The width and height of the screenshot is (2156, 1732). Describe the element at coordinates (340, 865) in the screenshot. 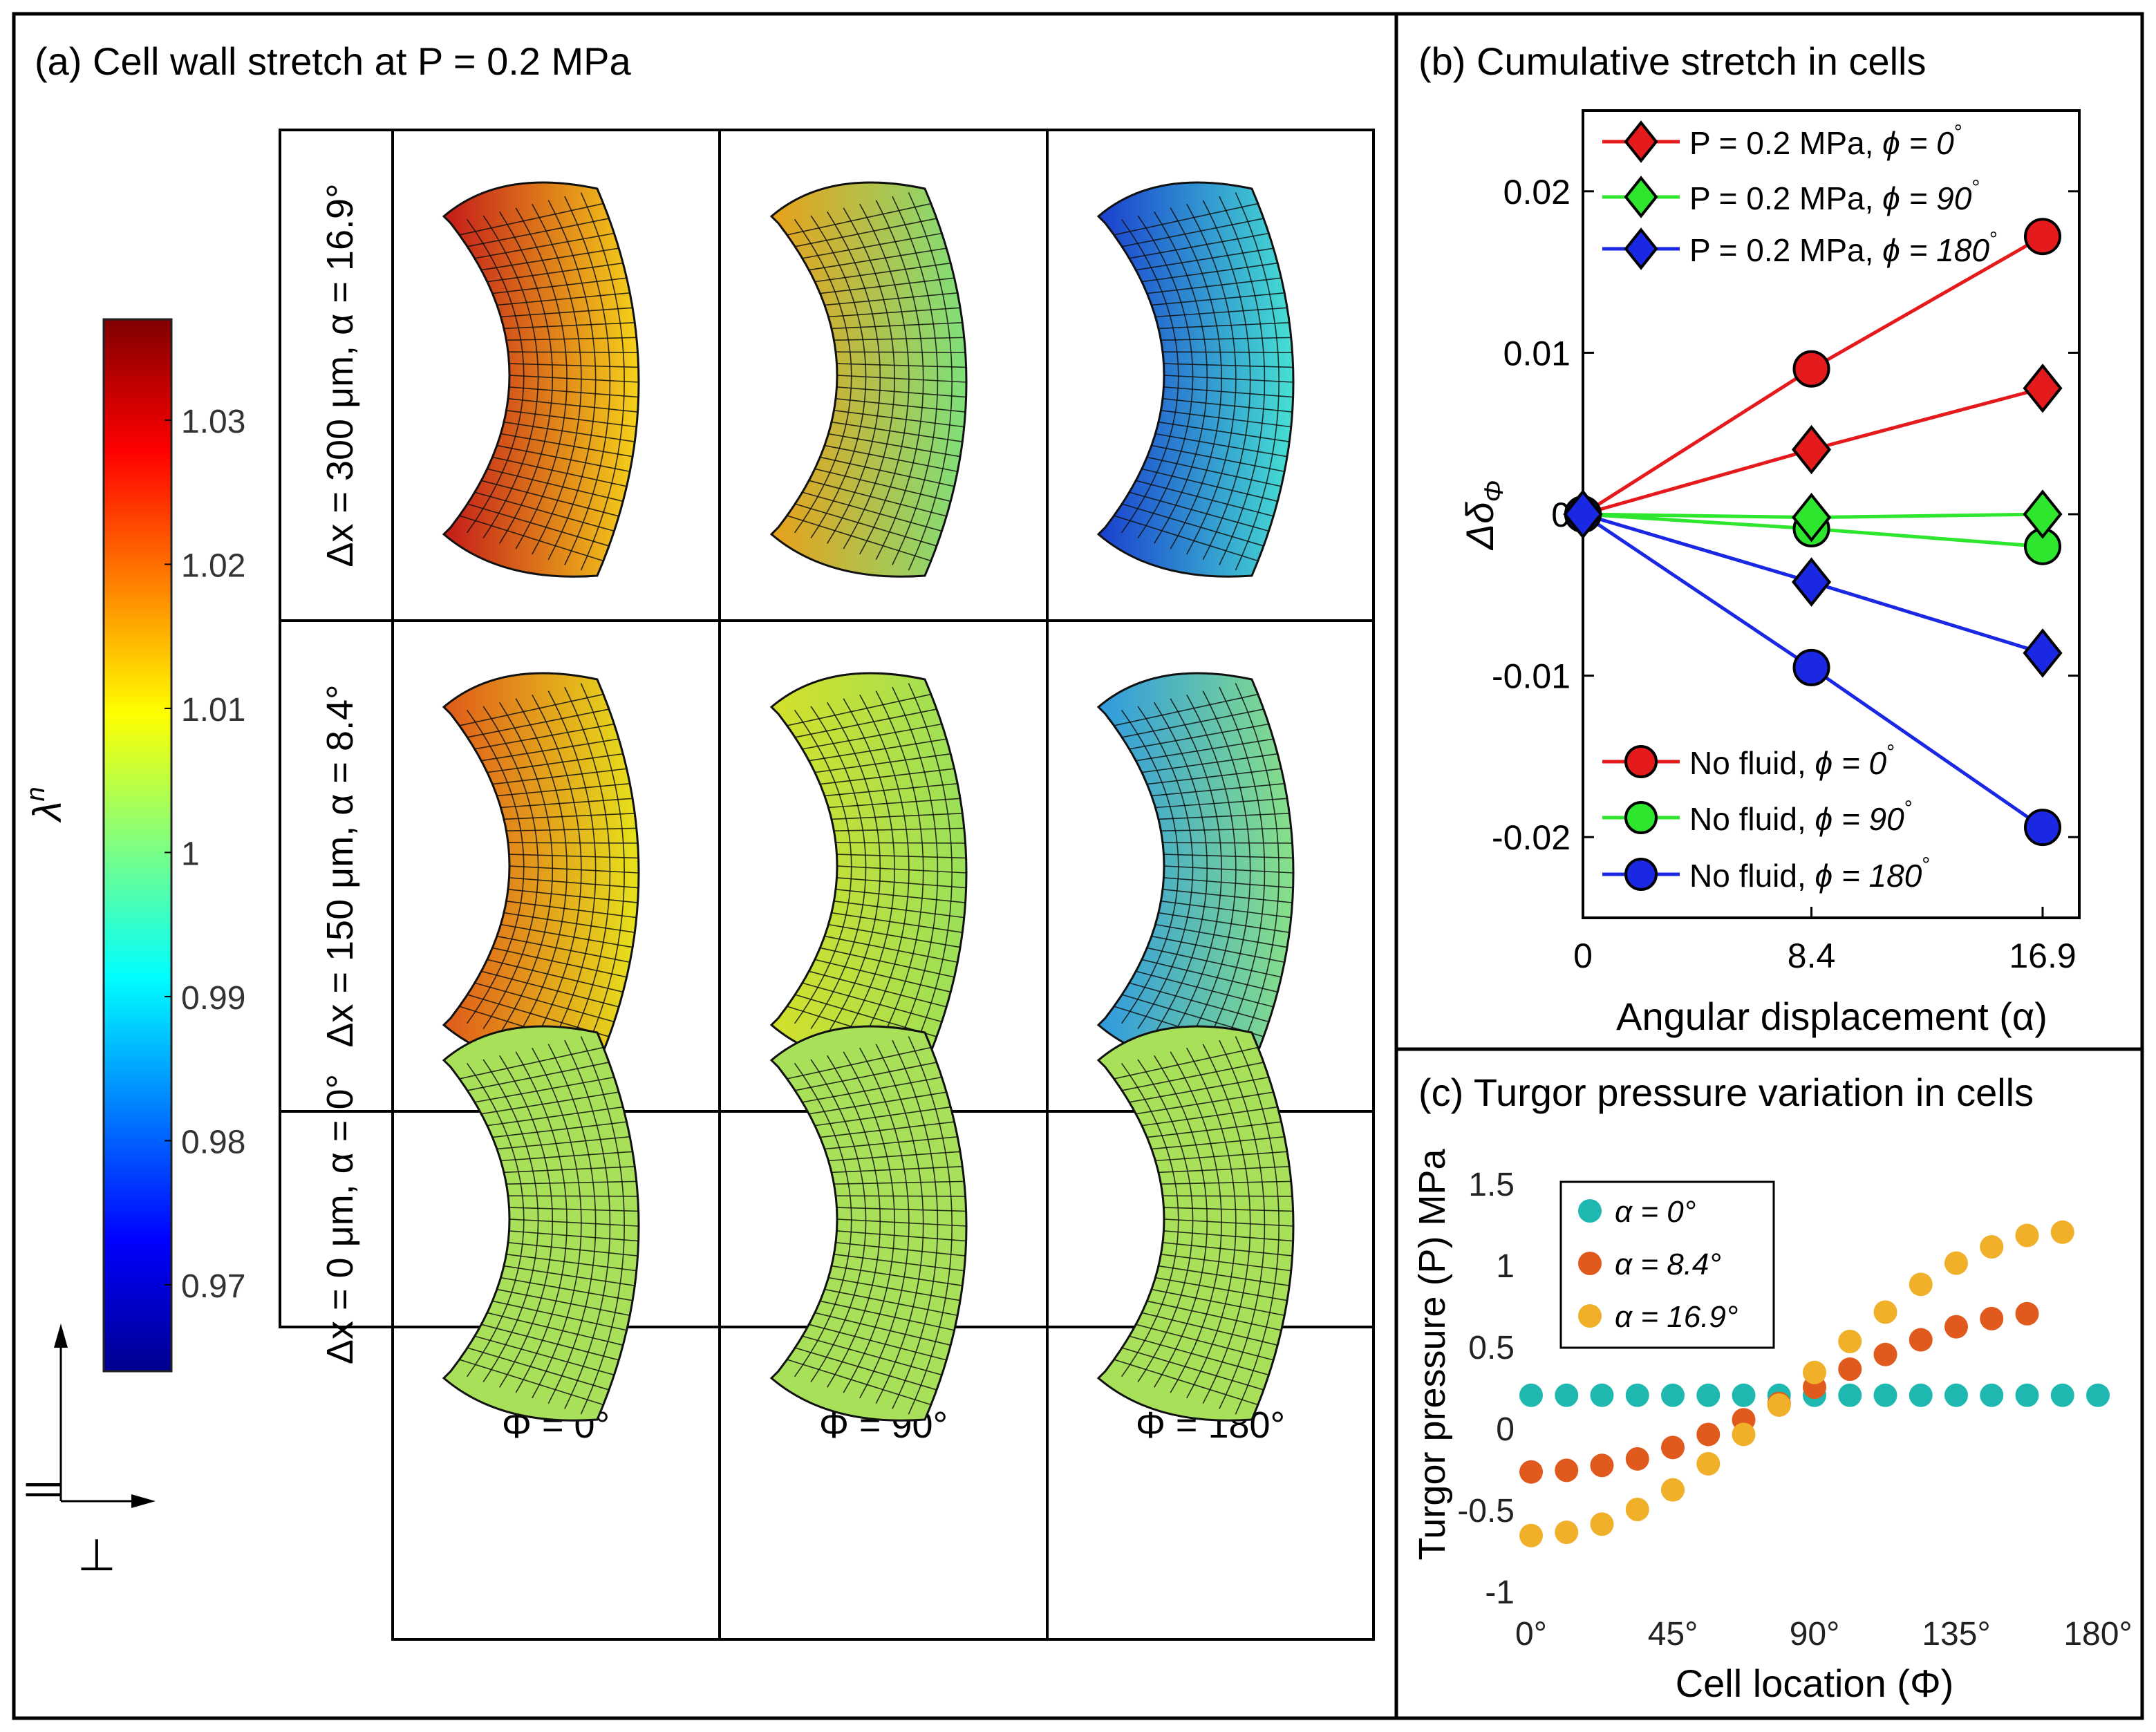

I see `row-label-2: Δx = 150 μm, α = 8.4°` at that location.